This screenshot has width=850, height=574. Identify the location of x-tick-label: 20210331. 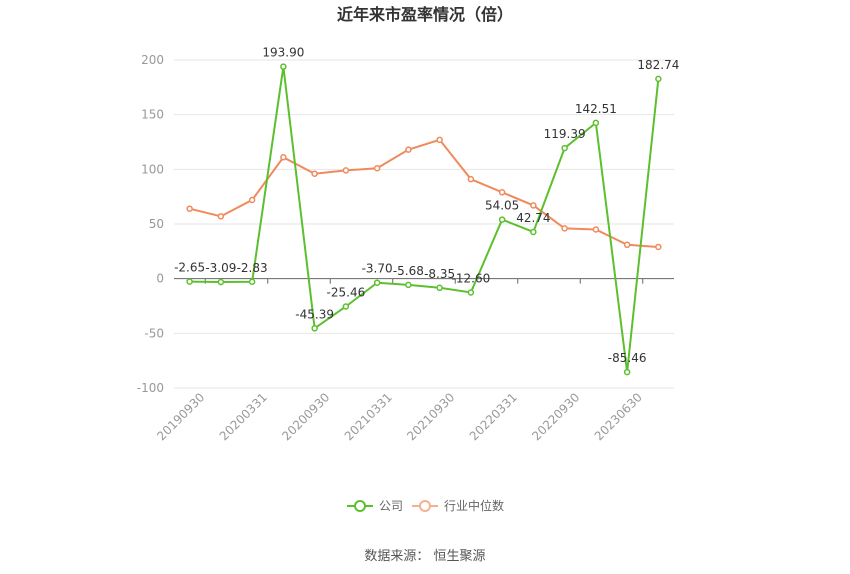
(368, 416).